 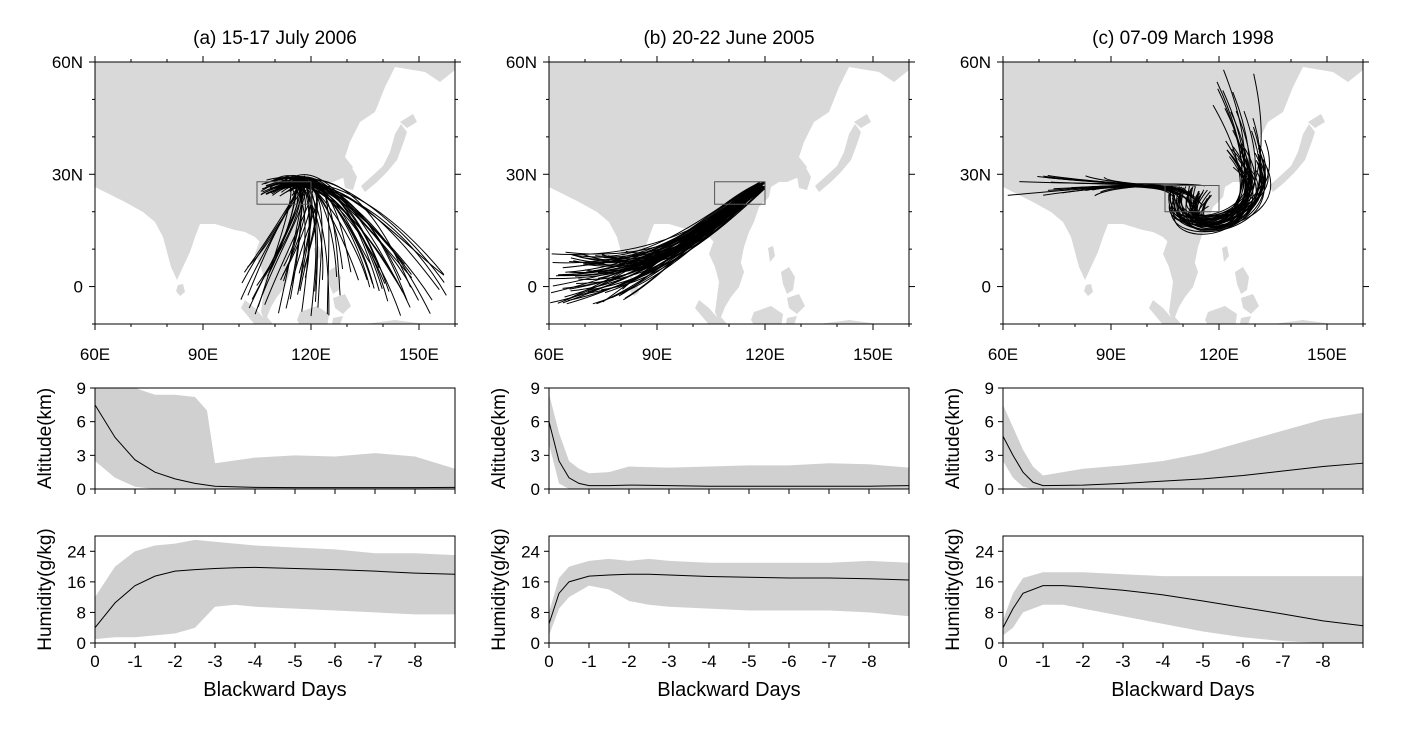 I want to click on lat-label: 60N, so click(x=521, y=62).